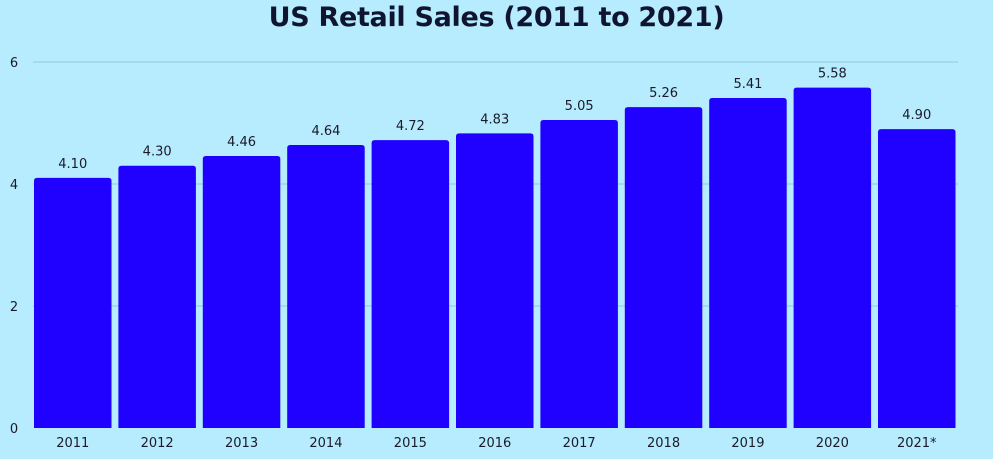  I want to click on data-label-2021*: 4.90, so click(916, 115).